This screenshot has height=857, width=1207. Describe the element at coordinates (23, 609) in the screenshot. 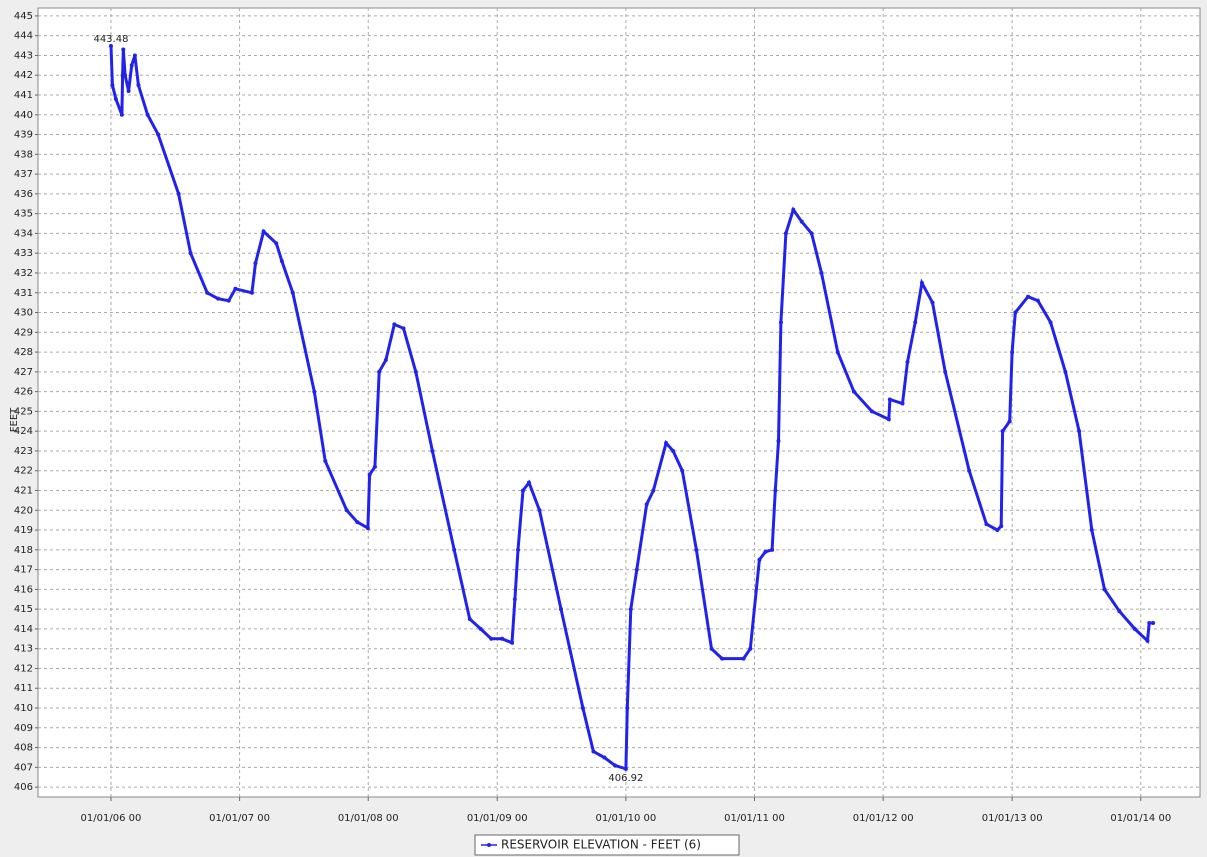

I see `y-tick-label: 415` at that location.